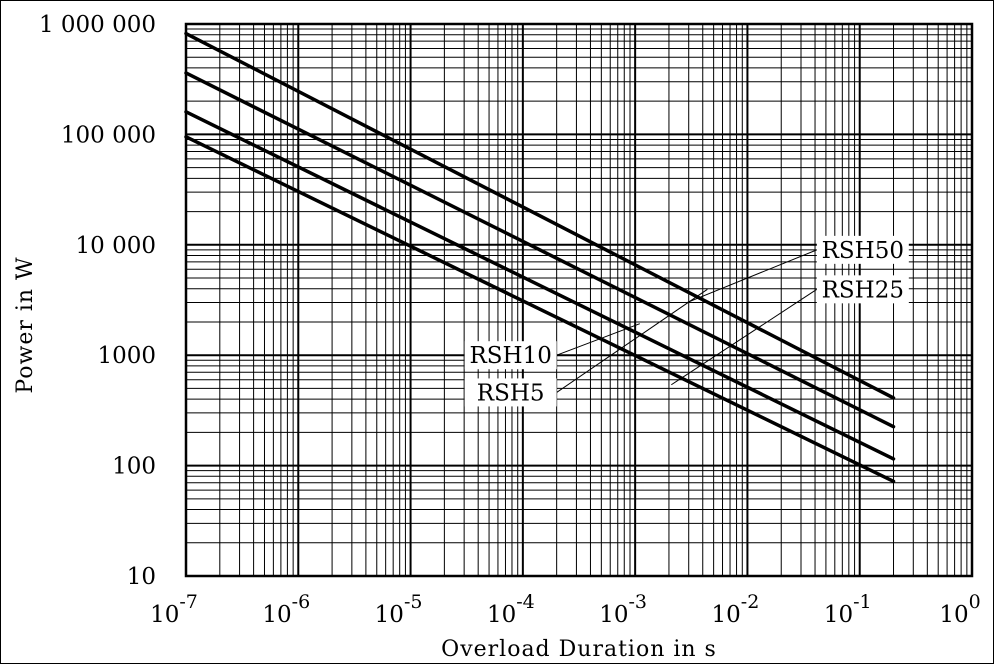  I want to click on x-tick-label: 10⁻², so click(736, 609).